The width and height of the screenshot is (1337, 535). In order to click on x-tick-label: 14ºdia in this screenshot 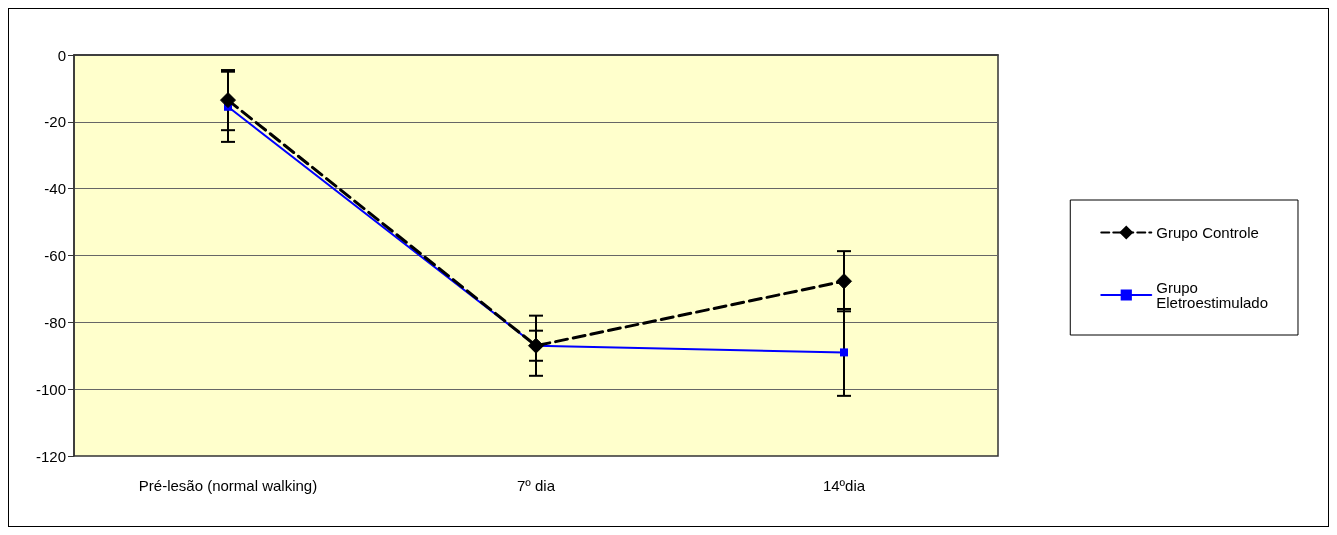, I will do `click(844, 485)`.